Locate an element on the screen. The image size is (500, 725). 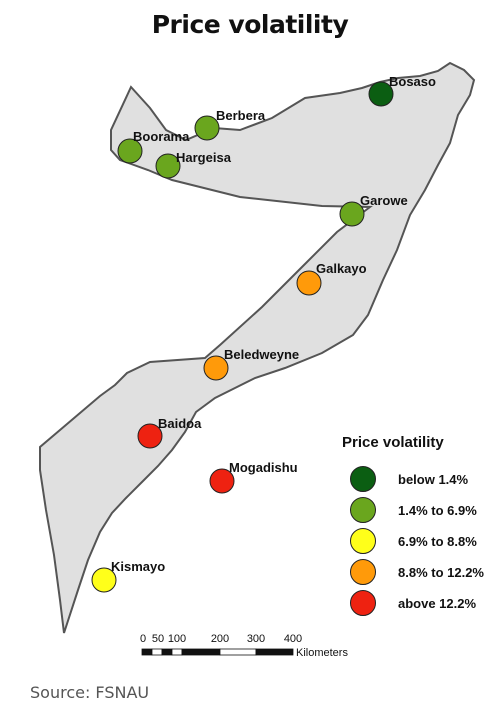
city-label-baidoa: Baidoa is located at coordinates (180, 423).